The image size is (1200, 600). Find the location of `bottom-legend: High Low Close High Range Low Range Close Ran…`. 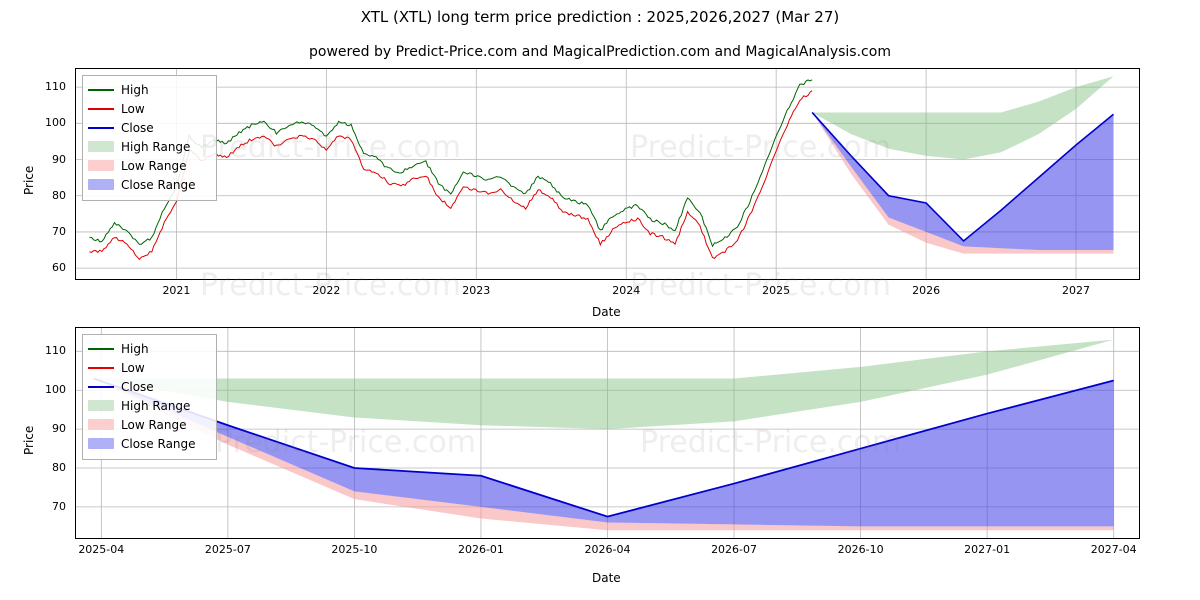

bottom-legend: High Low Close High Range Low Range Close Ran… is located at coordinates (149, 397).